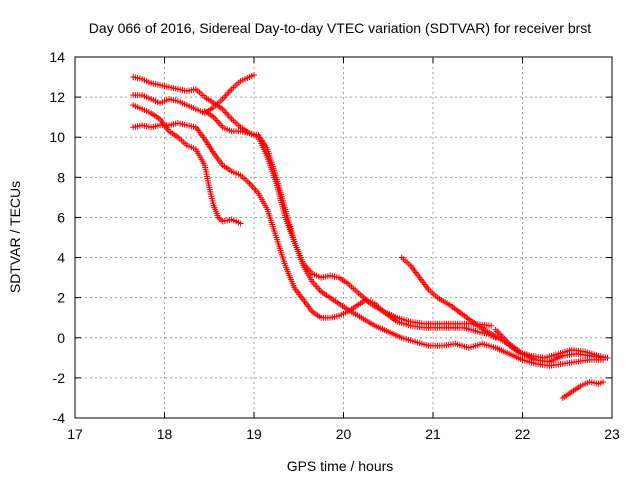 Image resolution: width=640 pixels, height=480 pixels. Describe the element at coordinates (15, 237) in the screenshot. I see `y-axis-label: SDTVAR / TECUs` at that location.